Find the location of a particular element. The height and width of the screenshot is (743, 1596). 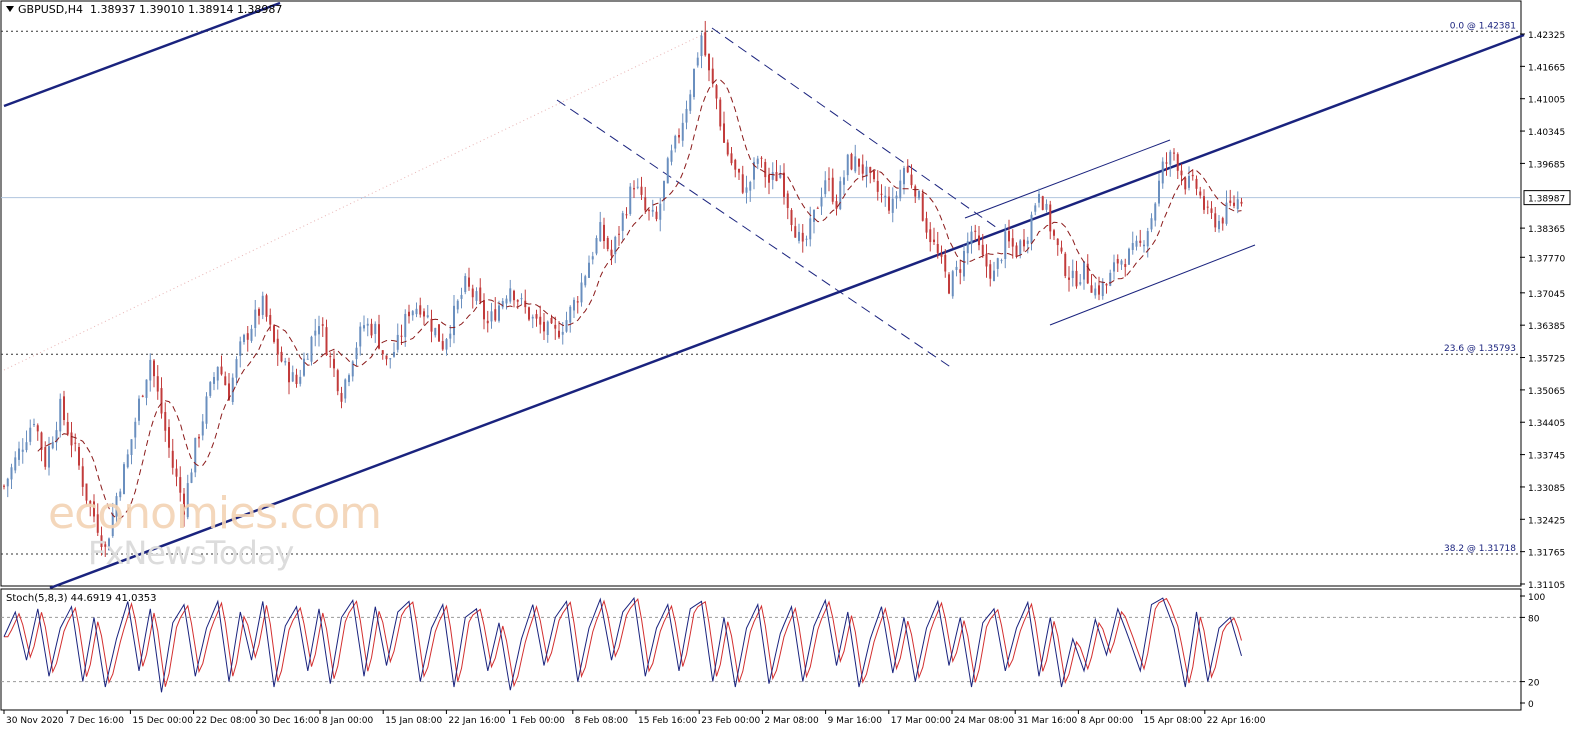

y-tick-label: 1.37045 is located at coordinates (1546, 295).